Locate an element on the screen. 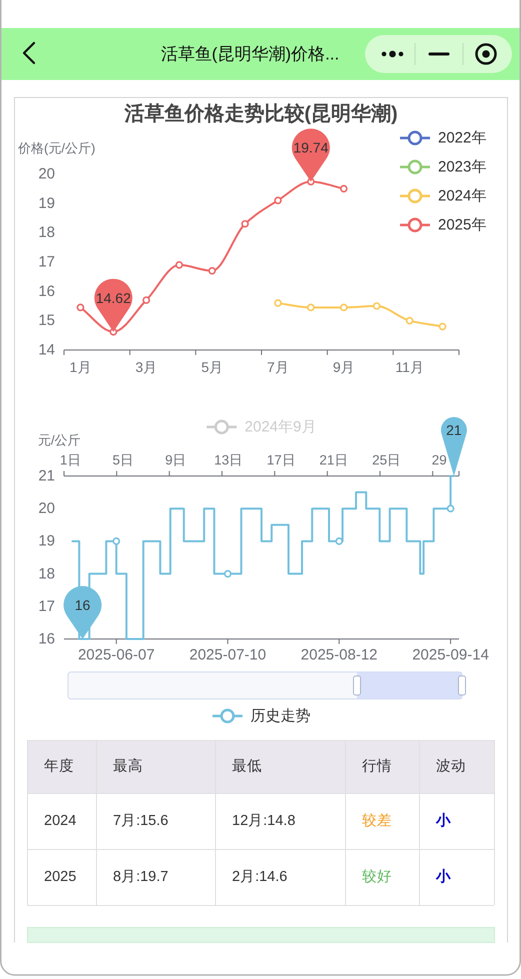 The image size is (521, 979). y-tick-label: 15 is located at coordinates (46, 321).